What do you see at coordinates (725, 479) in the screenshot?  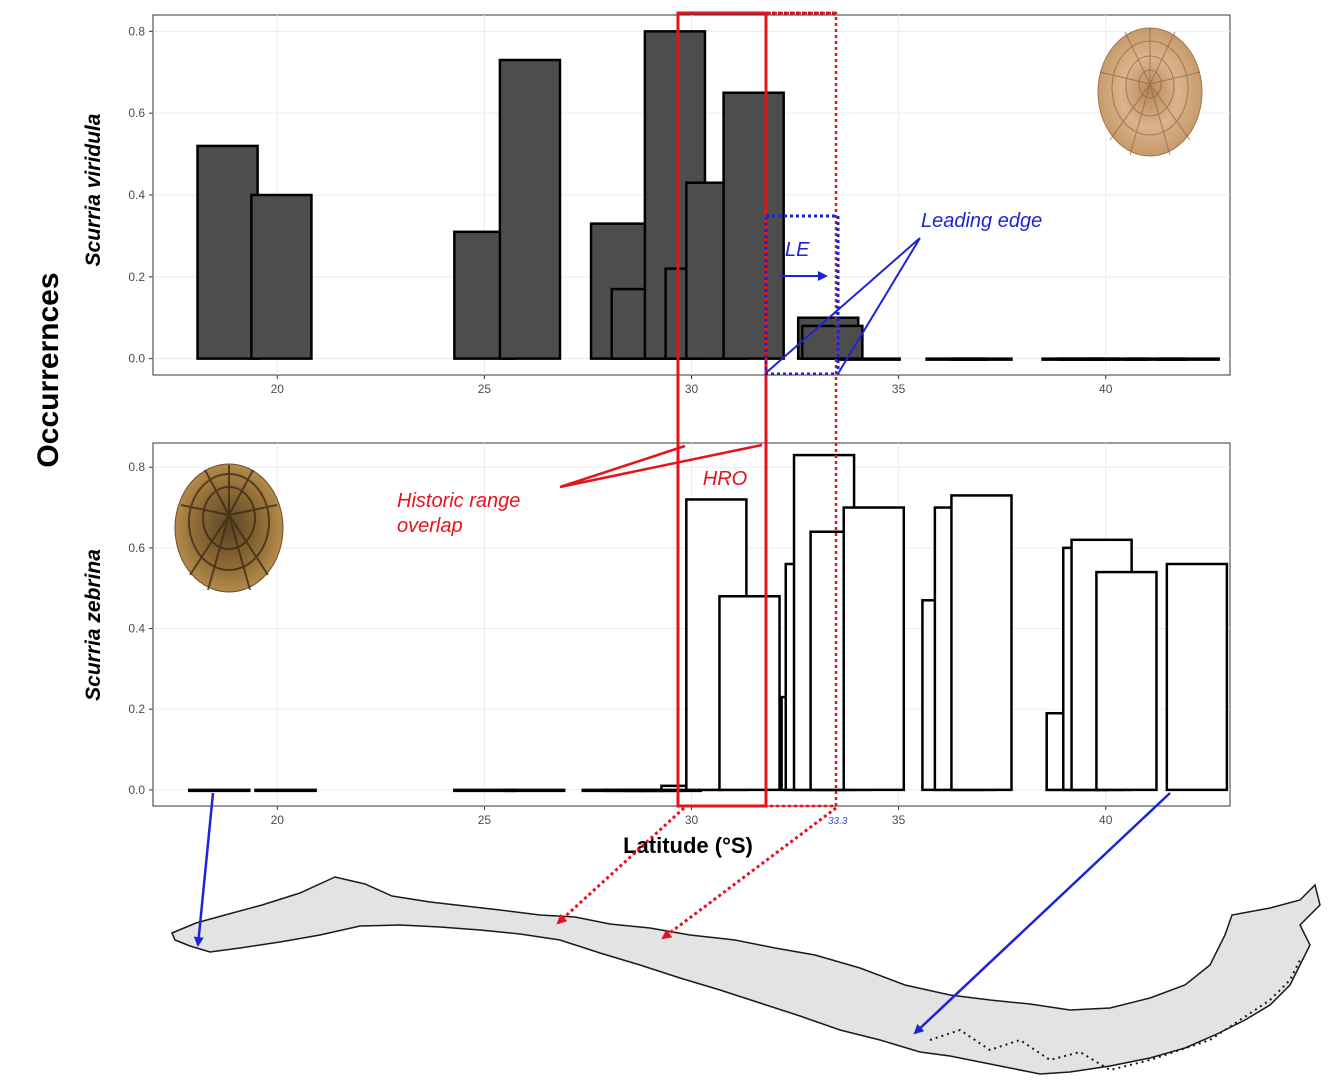 I see `hro-label: HRO` at bounding box center [725, 479].